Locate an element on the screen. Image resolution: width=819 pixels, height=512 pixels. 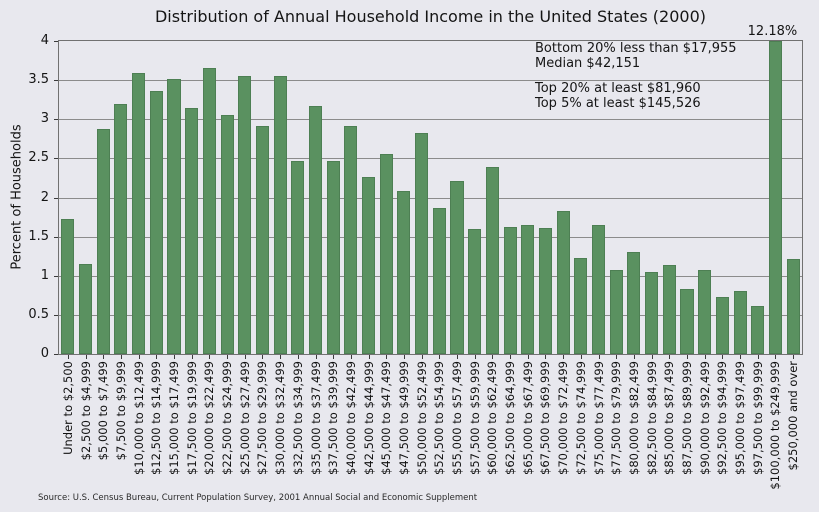
x-tick-label: $15,000 to $17,499 is located at coordinates (173, 418).